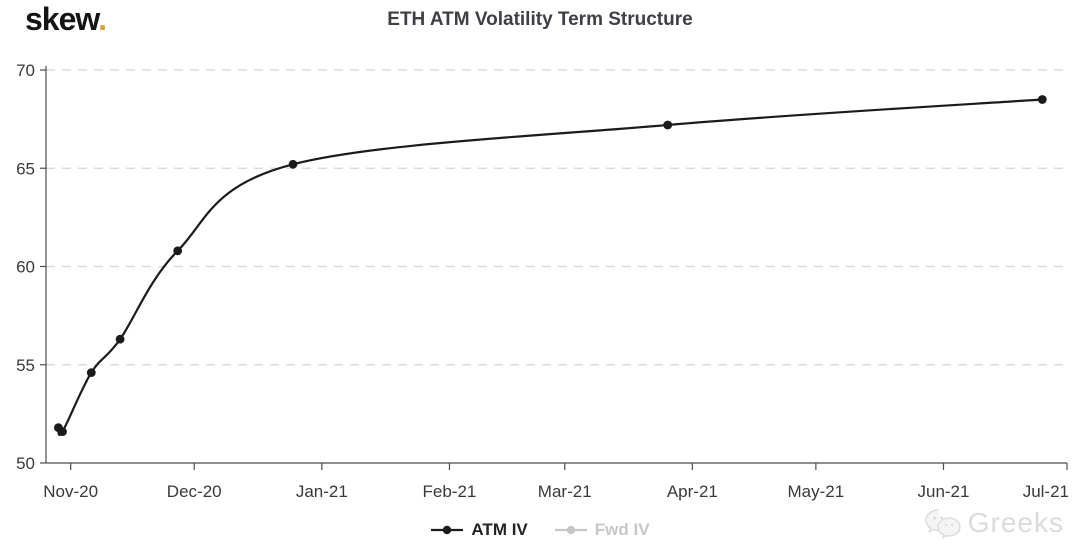  Describe the element at coordinates (194, 491) in the screenshot. I see `x-tick-label-Dec-20: Dec-20` at that location.